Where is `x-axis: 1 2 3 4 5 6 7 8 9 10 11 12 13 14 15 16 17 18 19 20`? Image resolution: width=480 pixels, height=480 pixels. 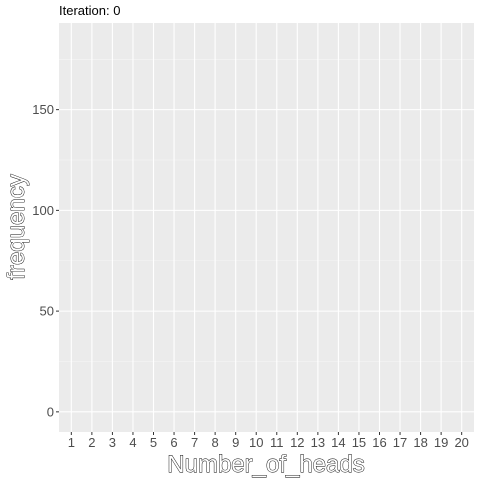
x-axis: 1 2 3 4 5 6 7 8 9 10 11 12 13 14 15 16 17 18 19 20 is located at coordinates (268, 441).